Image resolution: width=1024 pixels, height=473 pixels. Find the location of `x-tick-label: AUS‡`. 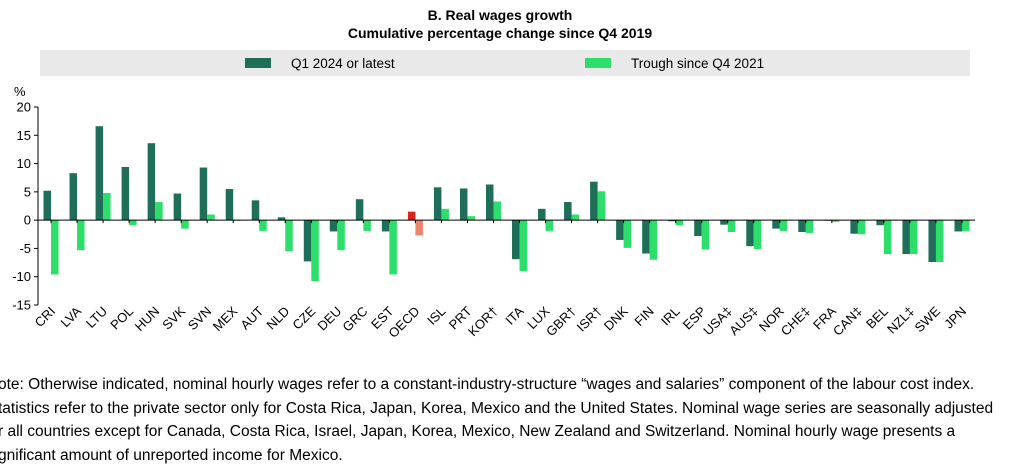

x-tick-label: AUS‡ is located at coordinates (743, 321).